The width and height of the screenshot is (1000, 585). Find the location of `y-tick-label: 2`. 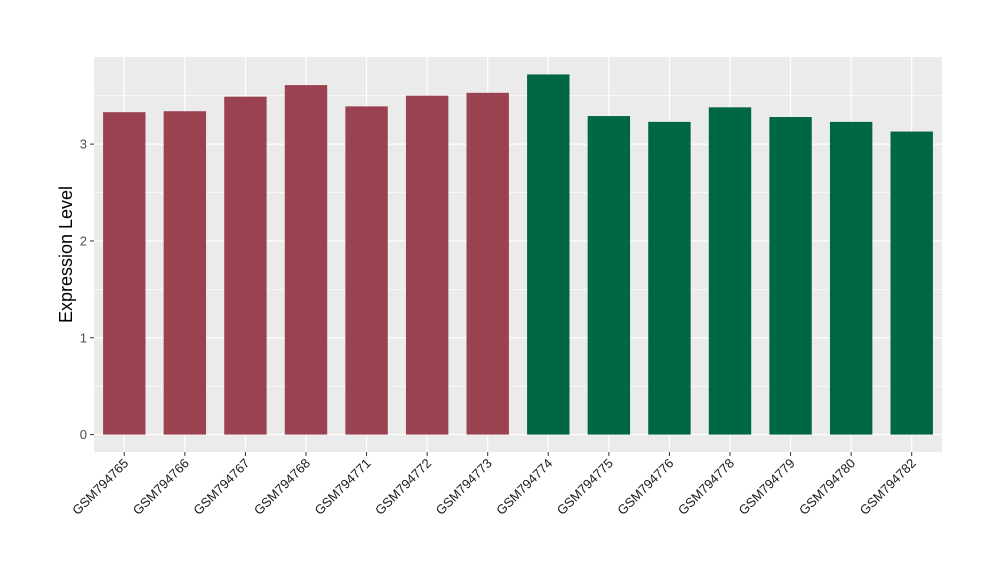

y-tick-label: 2 is located at coordinates (83, 240).